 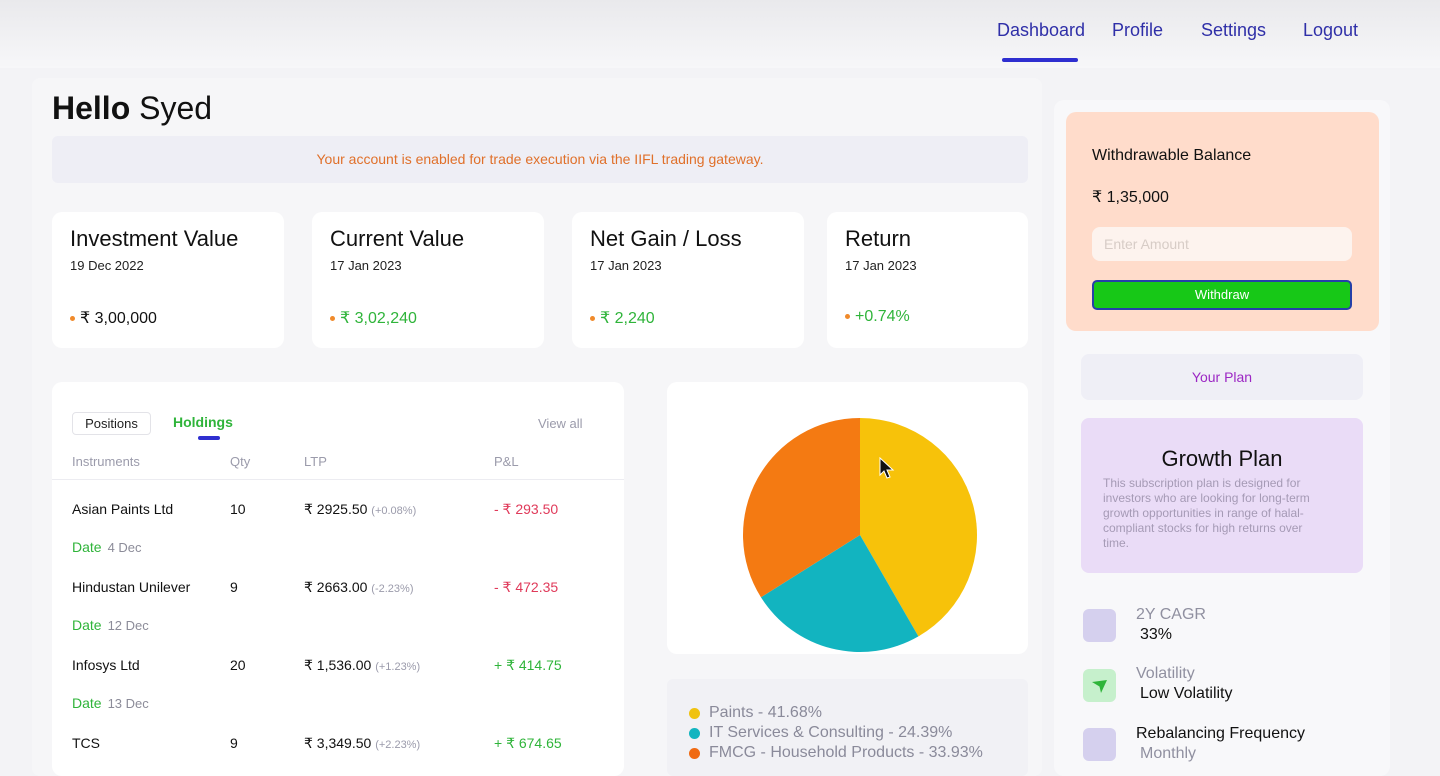 What do you see at coordinates (238, 665) in the screenshot?
I see `holding-qty: 20` at bounding box center [238, 665].